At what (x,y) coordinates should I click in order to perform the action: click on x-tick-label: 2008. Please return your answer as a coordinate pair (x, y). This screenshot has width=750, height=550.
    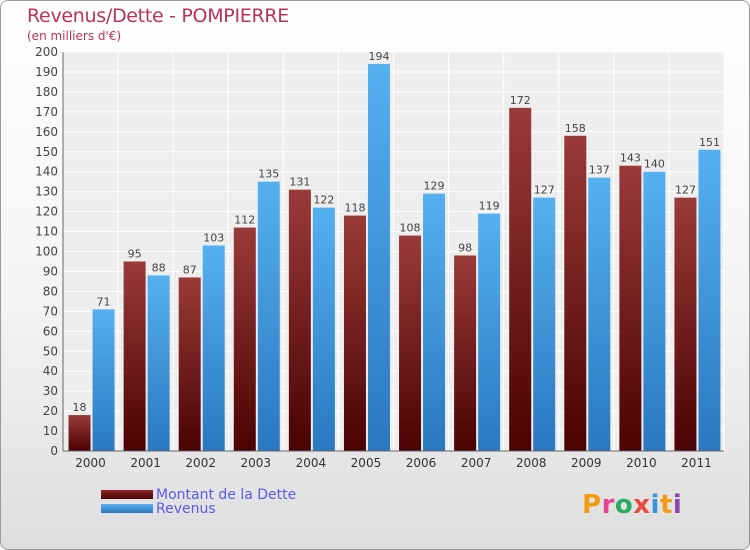
    Looking at the image, I should click on (531, 463).